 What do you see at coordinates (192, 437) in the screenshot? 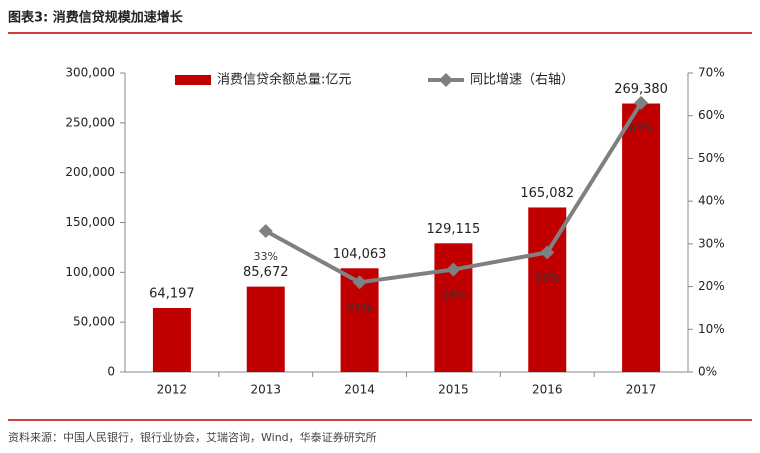
I see `source-note: 资料来源：中国人民银行，银行业协会，艾瑞咨询，Wind，华泰证券研究所` at bounding box center [192, 437].